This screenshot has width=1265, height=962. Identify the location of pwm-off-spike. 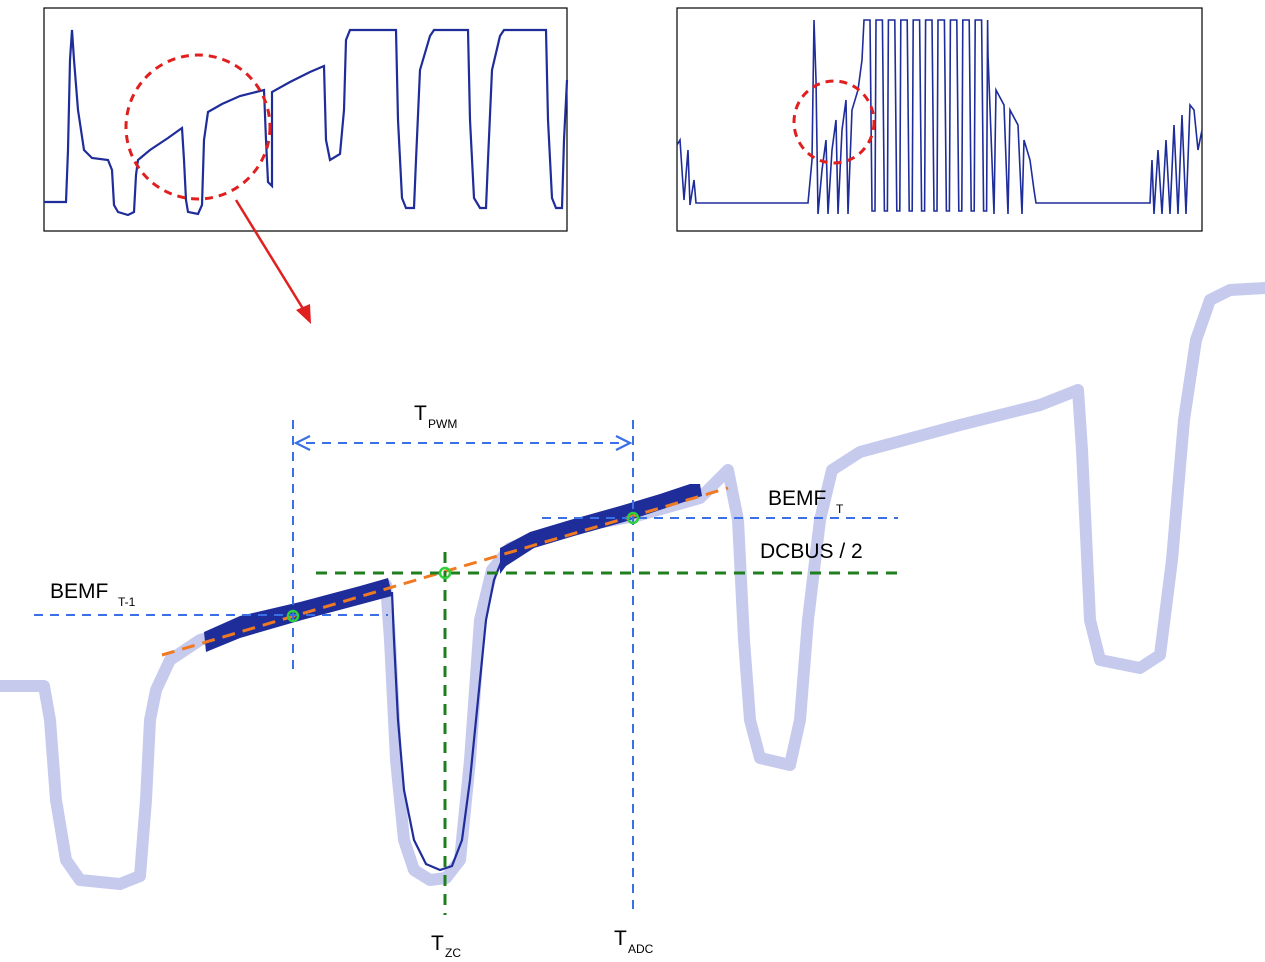
(447, 715).